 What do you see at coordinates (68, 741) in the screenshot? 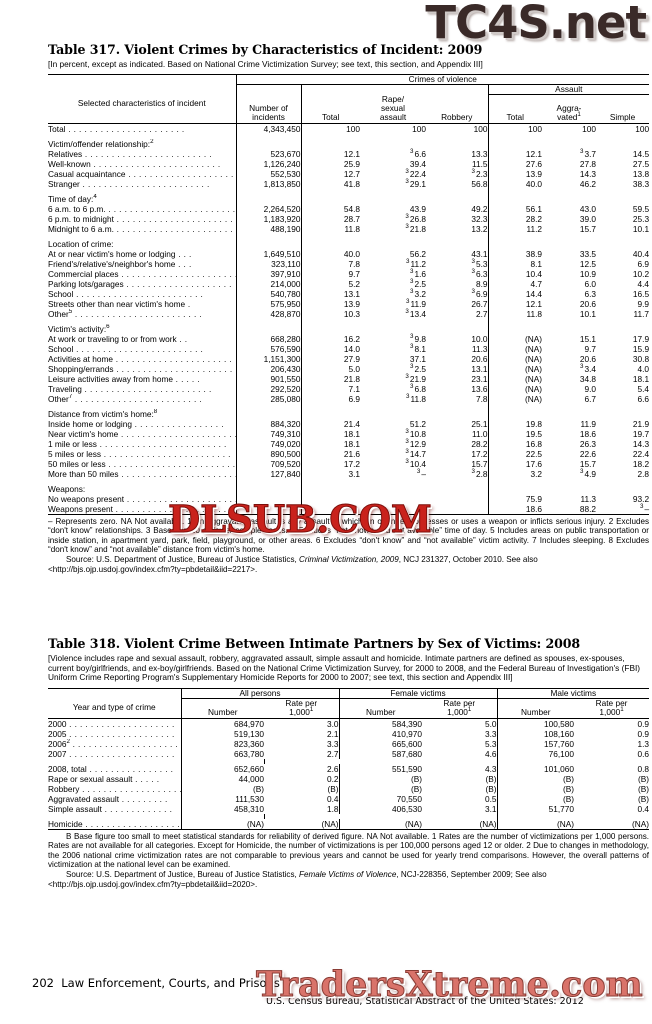
I see `footnote-ref: 2` at bounding box center [68, 741].